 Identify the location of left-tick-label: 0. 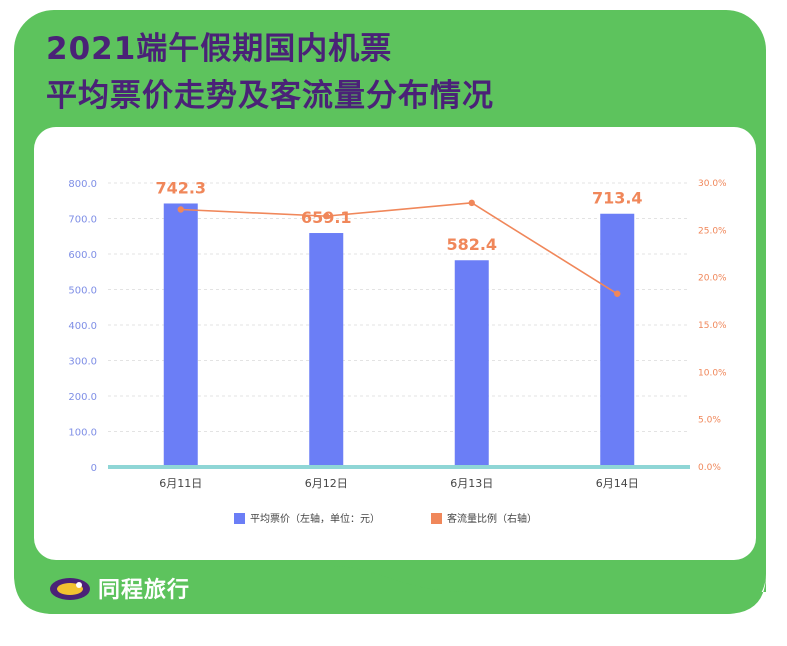
(94, 468).